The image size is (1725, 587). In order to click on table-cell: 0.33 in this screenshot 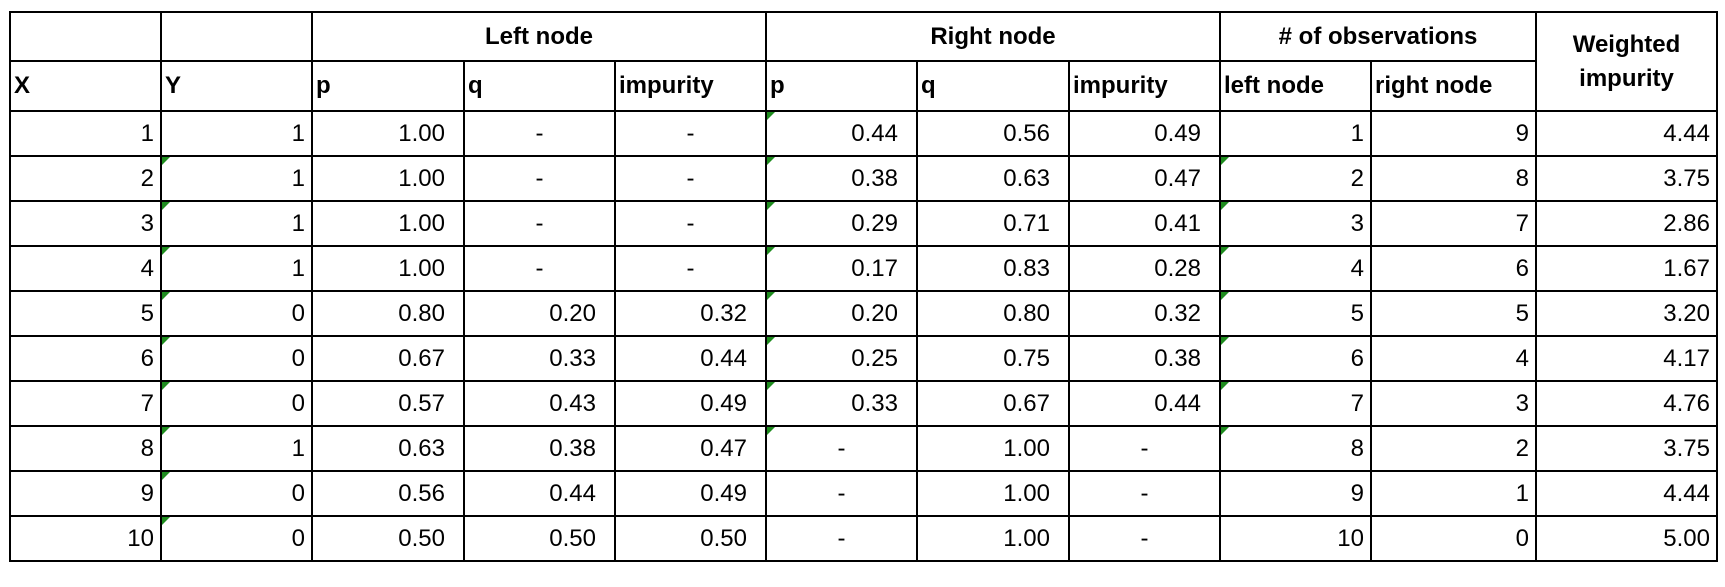, I will do `click(539, 358)`.